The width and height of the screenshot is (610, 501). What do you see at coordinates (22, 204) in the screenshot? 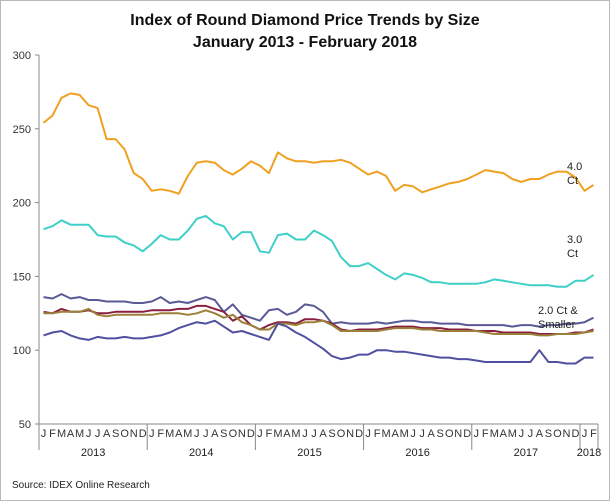
I see `y-tick-label: 200` at bounding box center [22, 204].